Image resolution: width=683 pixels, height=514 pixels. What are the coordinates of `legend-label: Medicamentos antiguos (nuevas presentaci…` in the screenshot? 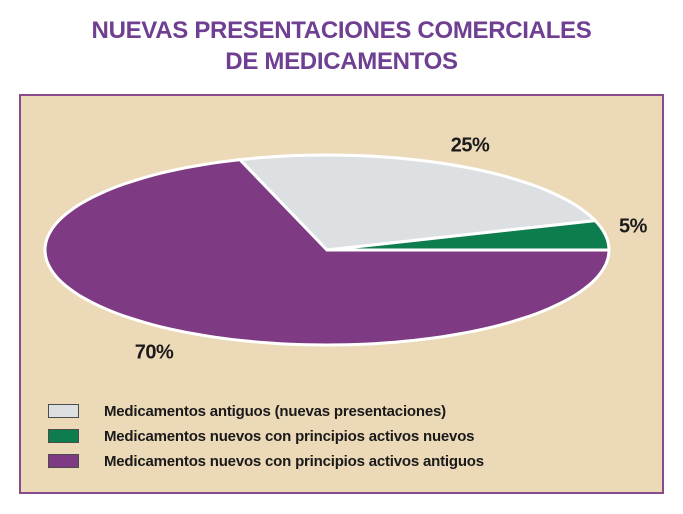 It's located at (275, 411).